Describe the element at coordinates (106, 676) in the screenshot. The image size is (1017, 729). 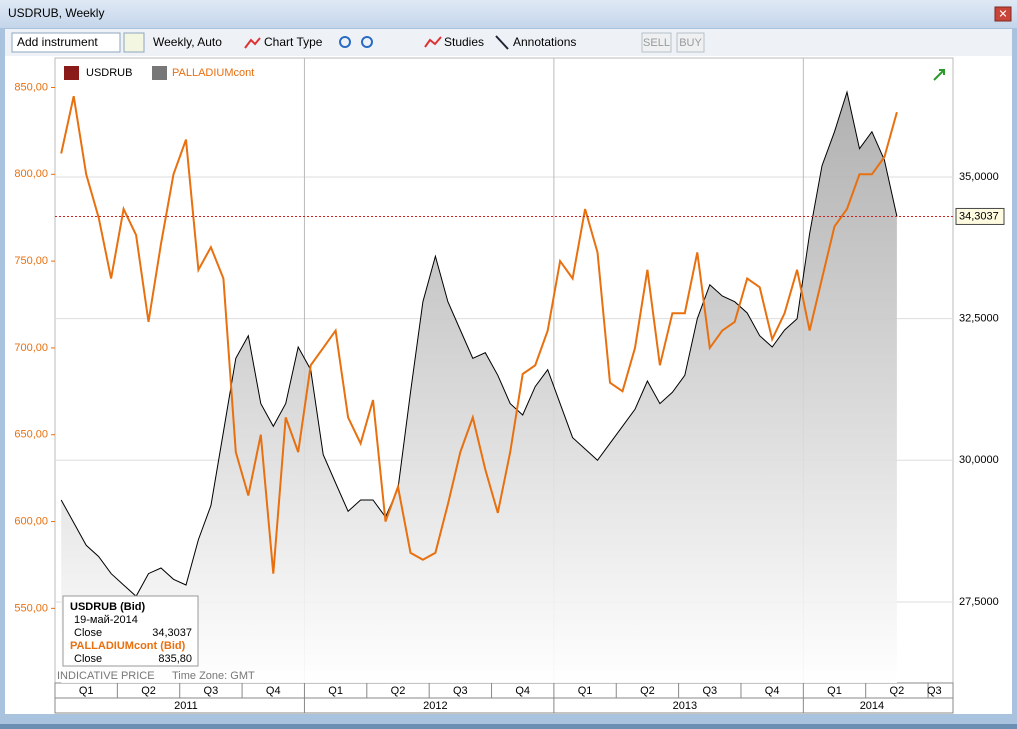
I see `footer-note: INDICATIVE PRICE` at that location.